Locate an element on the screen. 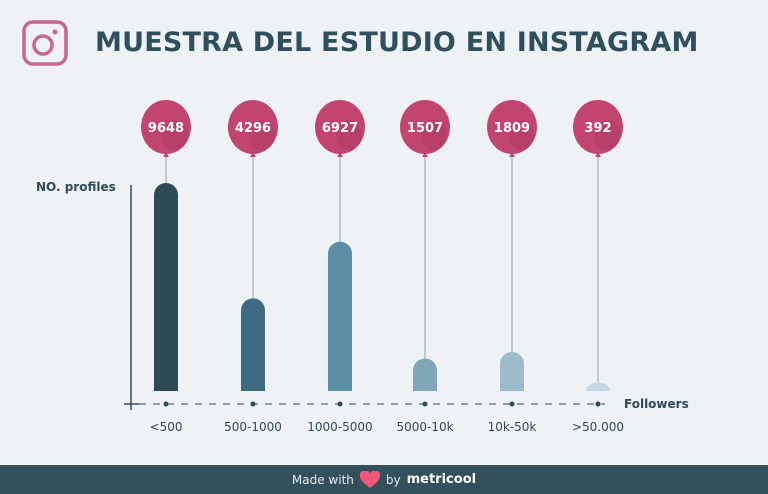 This screenshot has width=768, height=494. made-with-text: Made with is located at coordinates (322, 479).